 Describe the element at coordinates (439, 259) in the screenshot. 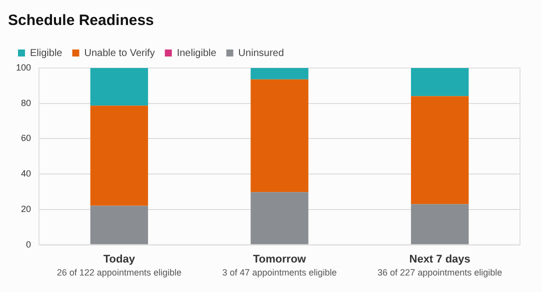

I see `x-tick-label: Next 7 days` at that location.